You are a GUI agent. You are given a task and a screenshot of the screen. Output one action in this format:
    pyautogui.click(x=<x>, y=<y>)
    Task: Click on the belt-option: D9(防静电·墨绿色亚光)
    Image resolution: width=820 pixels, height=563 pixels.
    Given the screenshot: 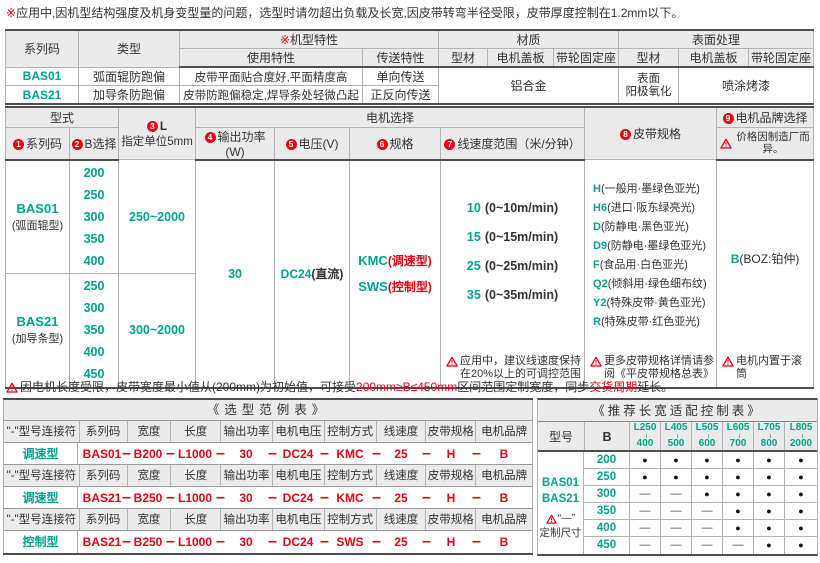 What is the action you would take?
    pyautogui.click(x=650, y=246)
    